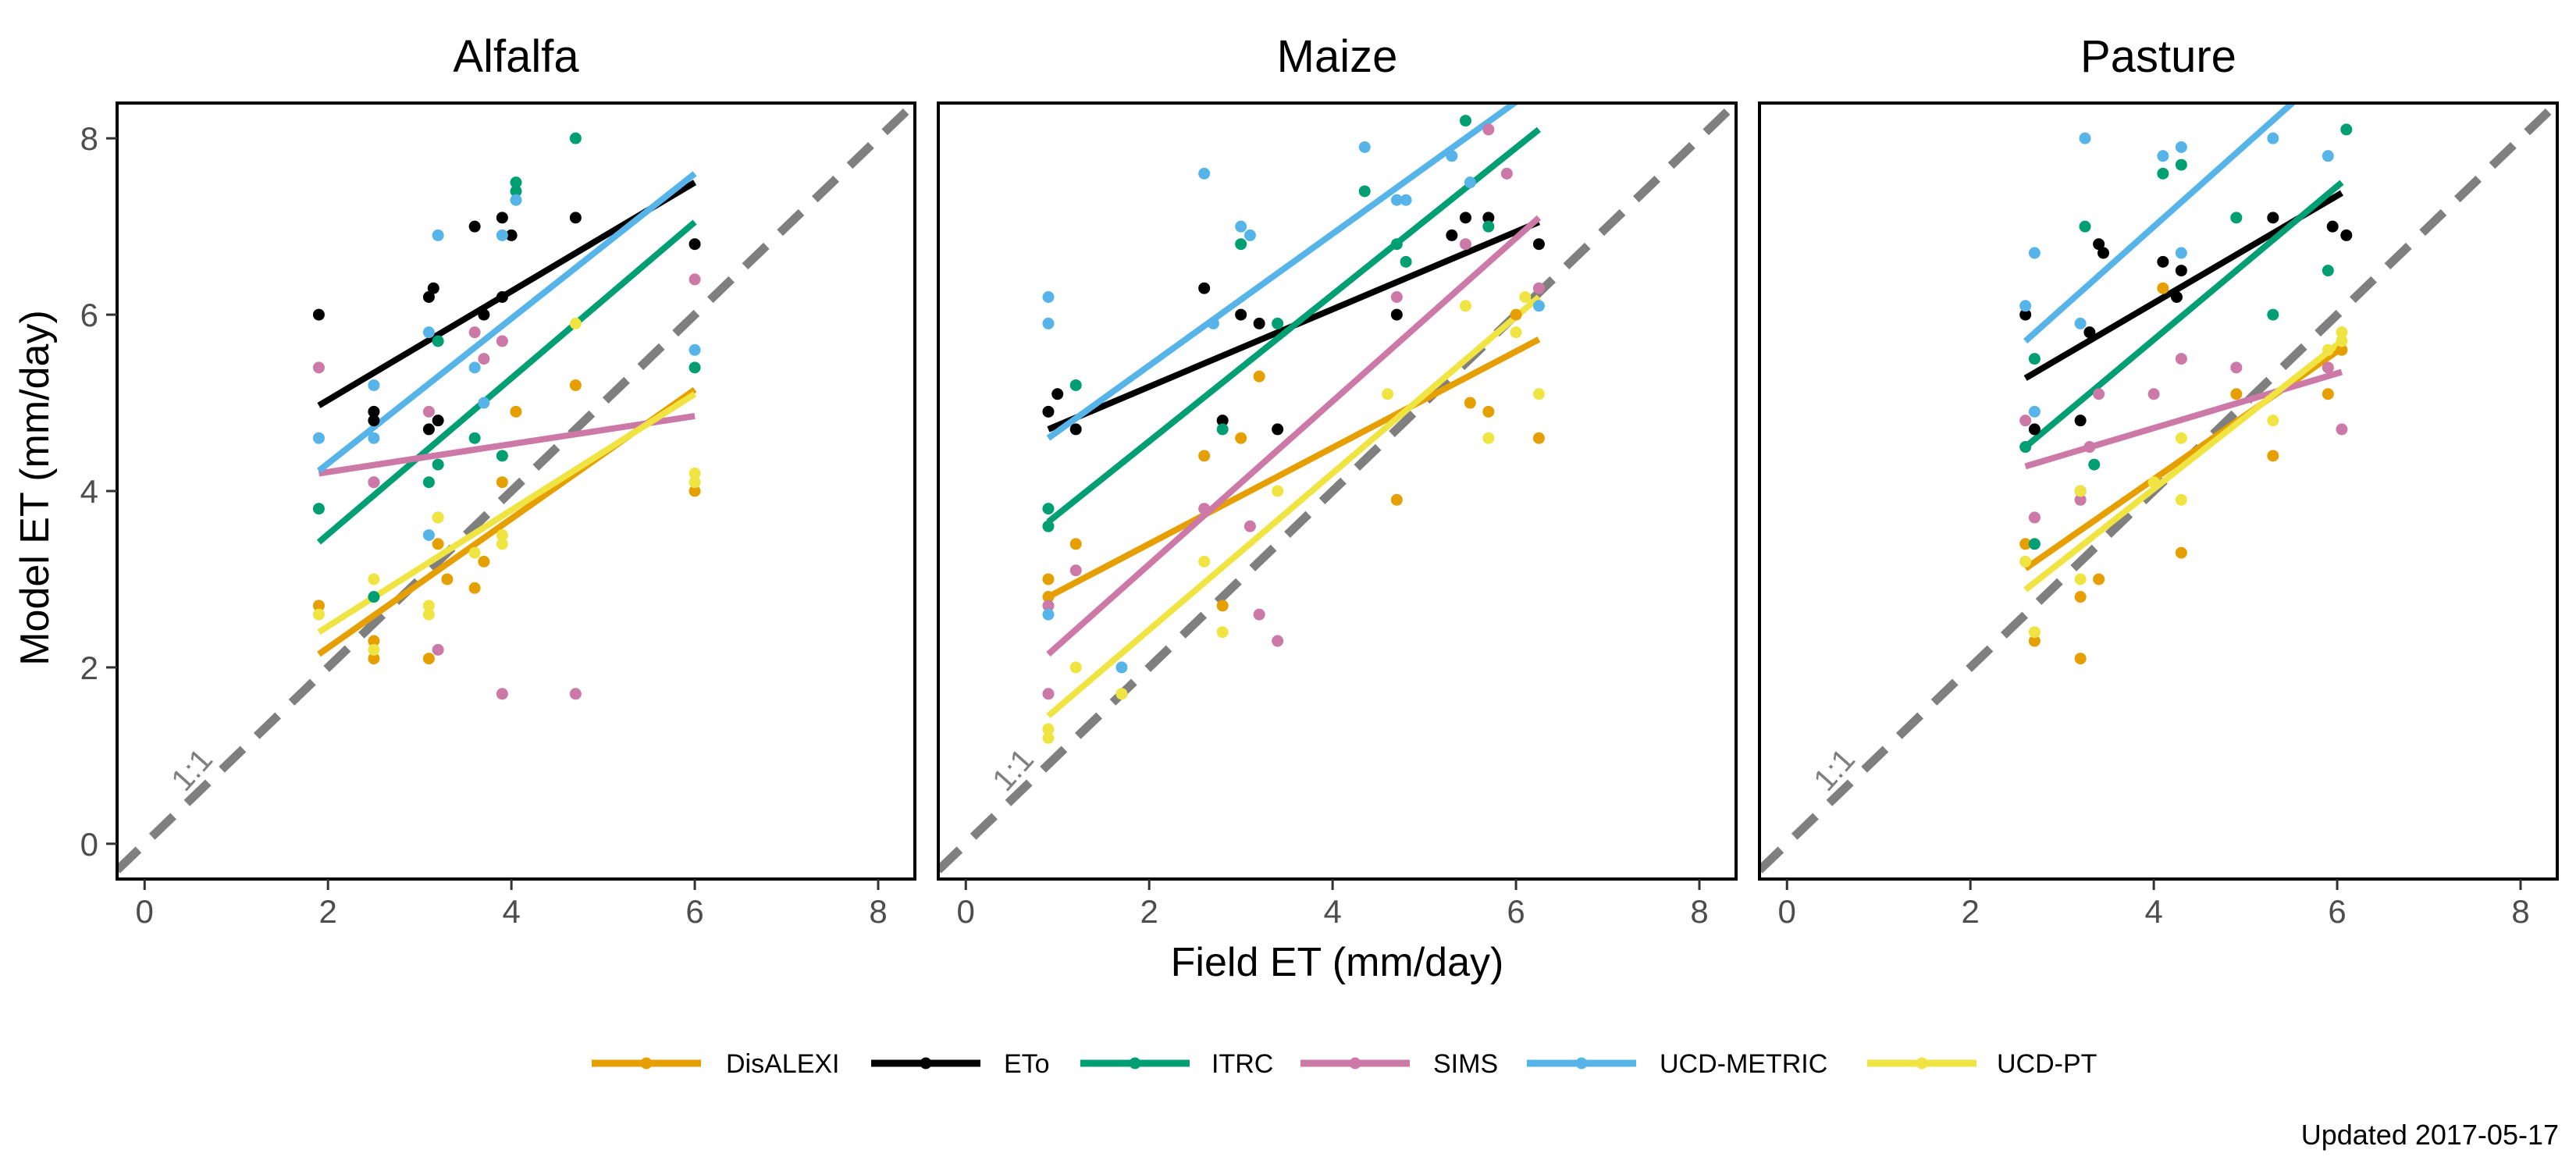 The width and height of the screenshot is (2576, 1171). I want to click on fit-line-disalexi, so click(1294, 468).